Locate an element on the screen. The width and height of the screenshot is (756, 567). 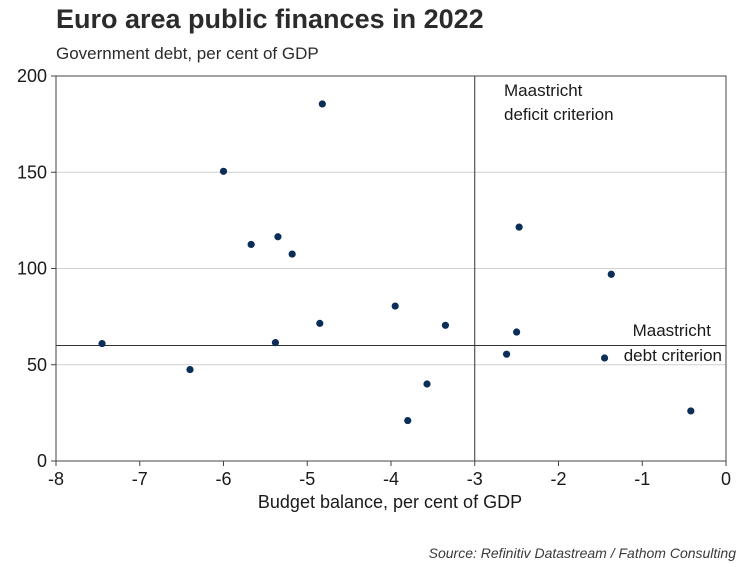
chart-subtitle: Government debt, per cent of GDP is located at coordinates (187, 53).